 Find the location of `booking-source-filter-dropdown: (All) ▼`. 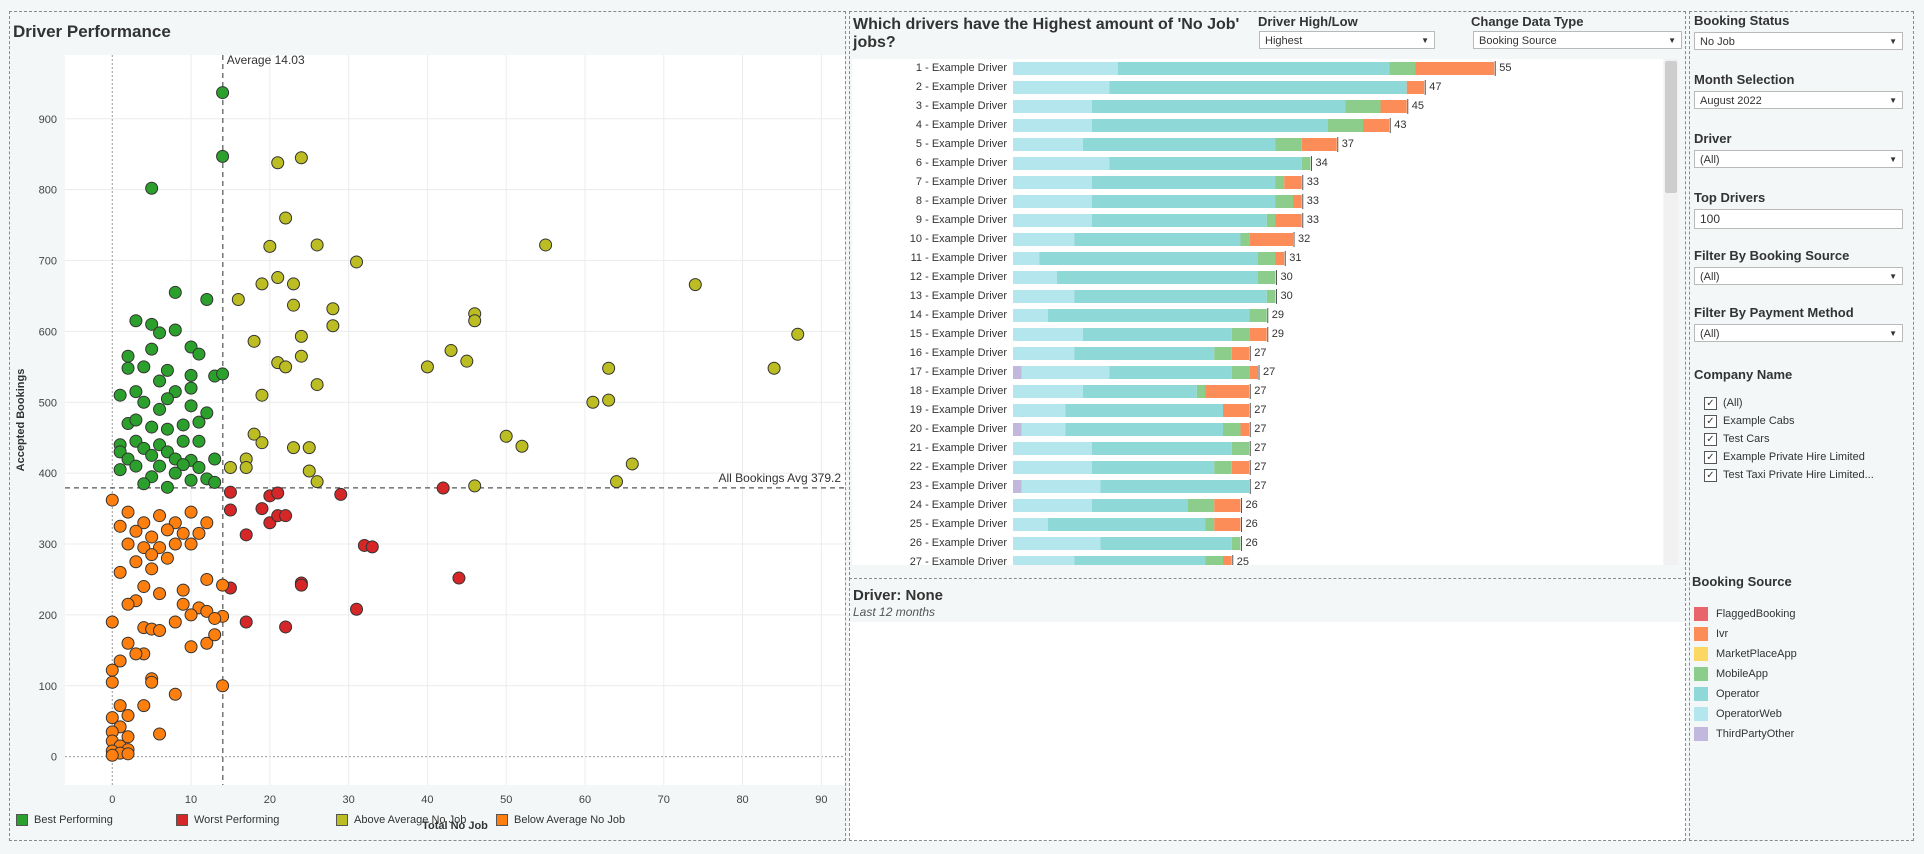

booking-source-filter-dropdown: (All) ▼ is located at coordinates (1798, 276).